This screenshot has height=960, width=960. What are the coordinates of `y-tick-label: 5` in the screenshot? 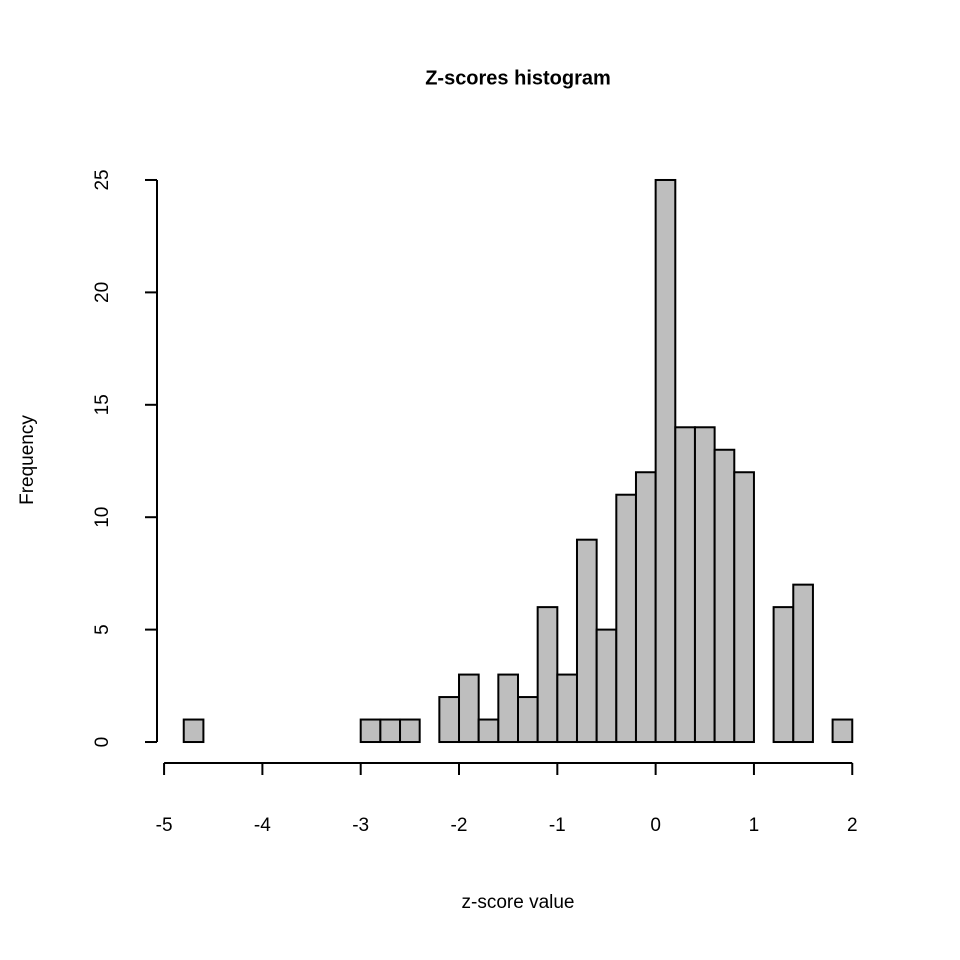 It's located at (102, 629).